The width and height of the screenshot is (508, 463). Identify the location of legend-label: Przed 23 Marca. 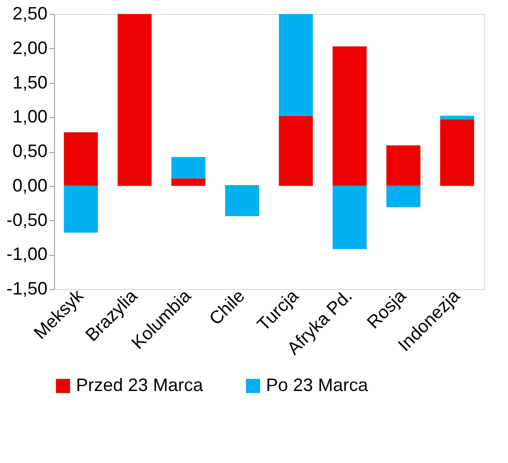
(140, 385).